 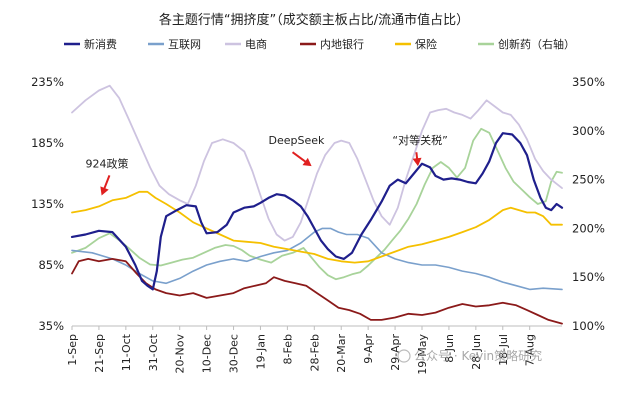 I want to click on watermark: 公众号 · Kevin策略研究, so click(x=469, y=355).